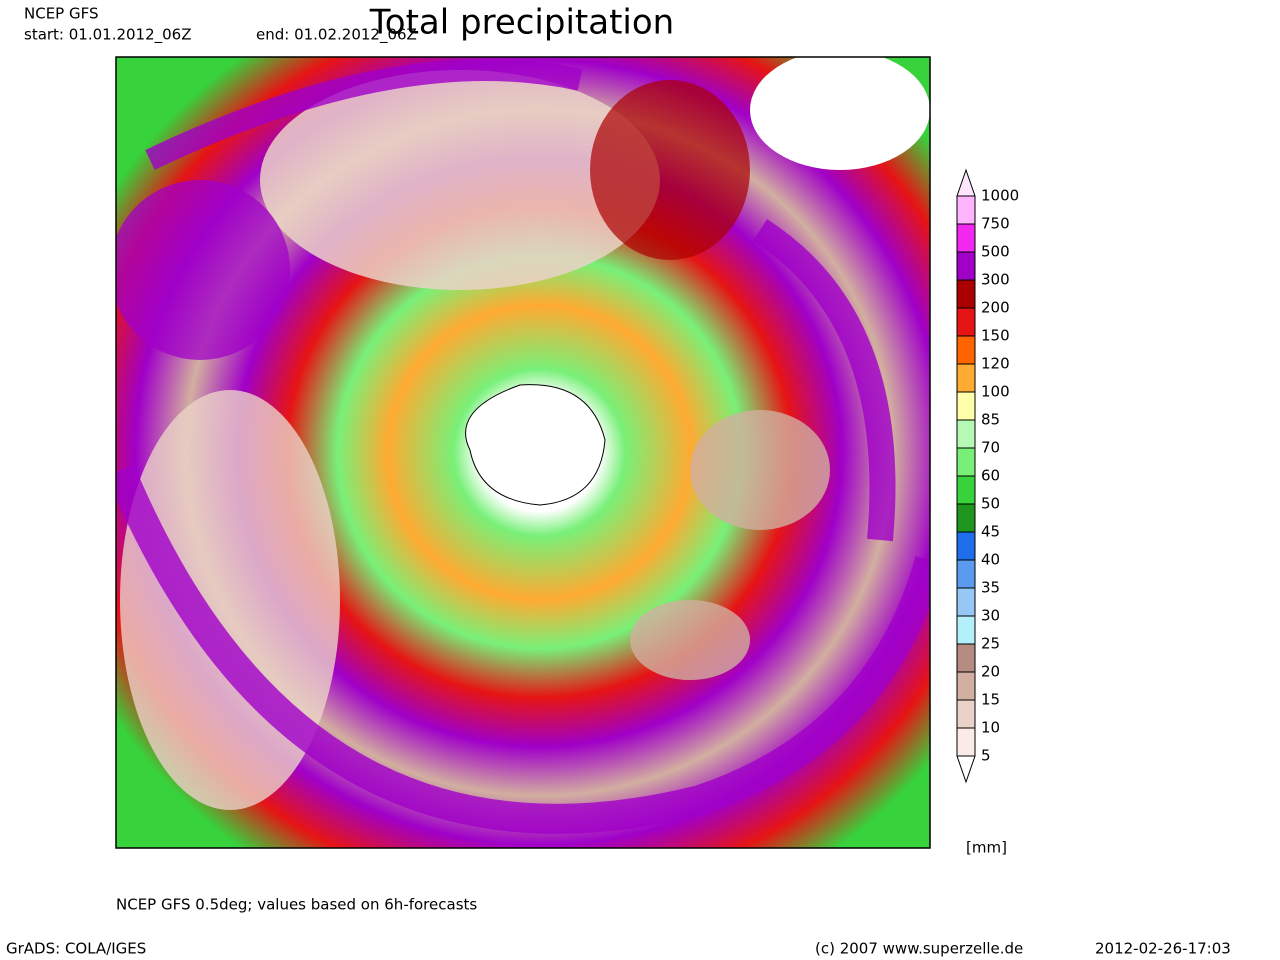 The image size is (1280, 960). I want to click on end-label: end: 01.02.2012_06Z, so click(336, 35).